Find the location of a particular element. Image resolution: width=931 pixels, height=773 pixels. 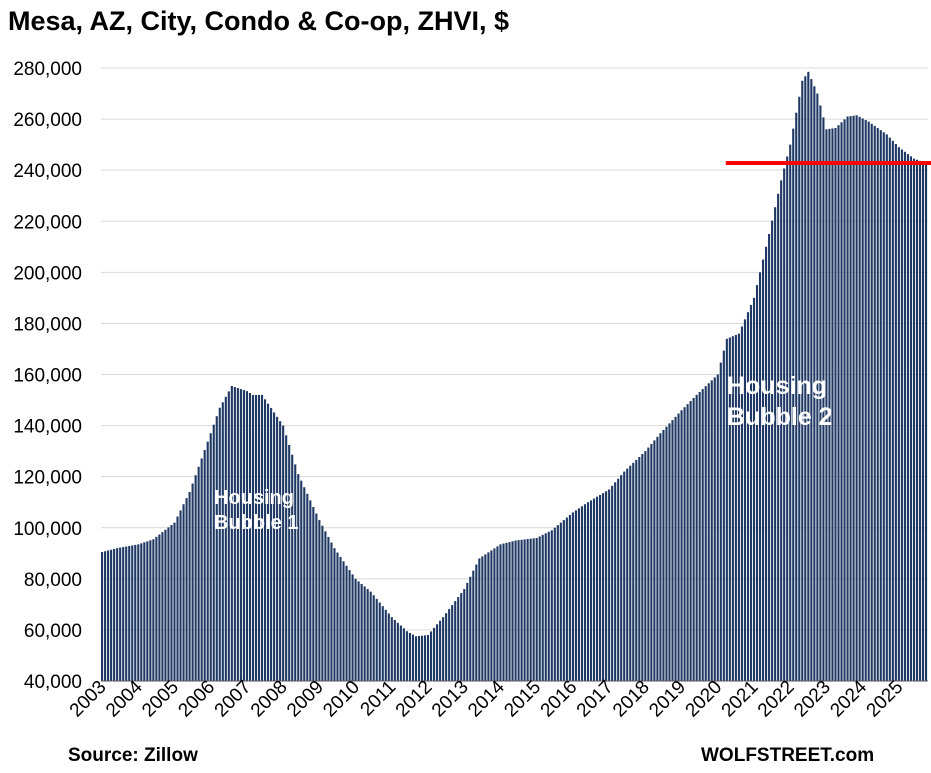

x-tick-label: 2024 is located at coordinates (848, 698).